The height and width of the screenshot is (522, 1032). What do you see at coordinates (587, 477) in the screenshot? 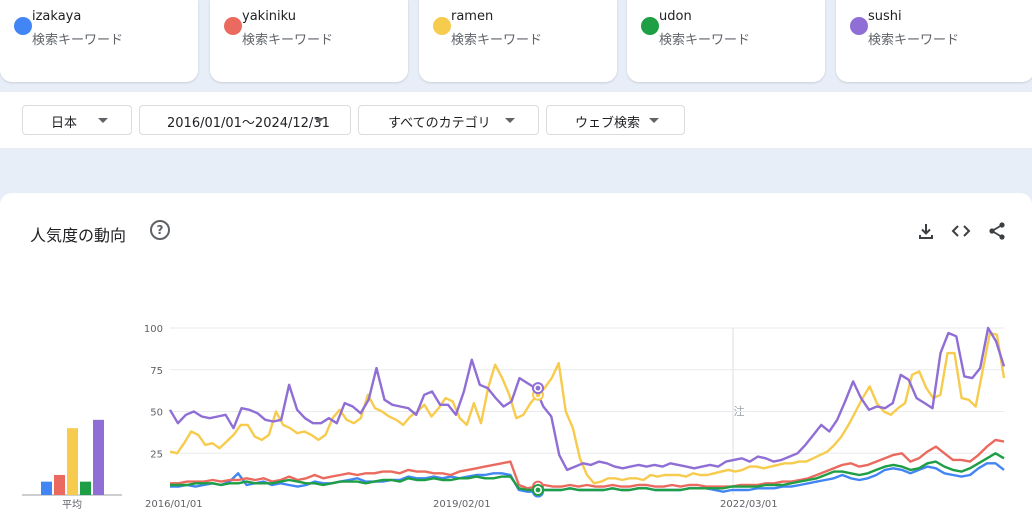
I see `series-line-izakaya` at bounding box center [587, 477].